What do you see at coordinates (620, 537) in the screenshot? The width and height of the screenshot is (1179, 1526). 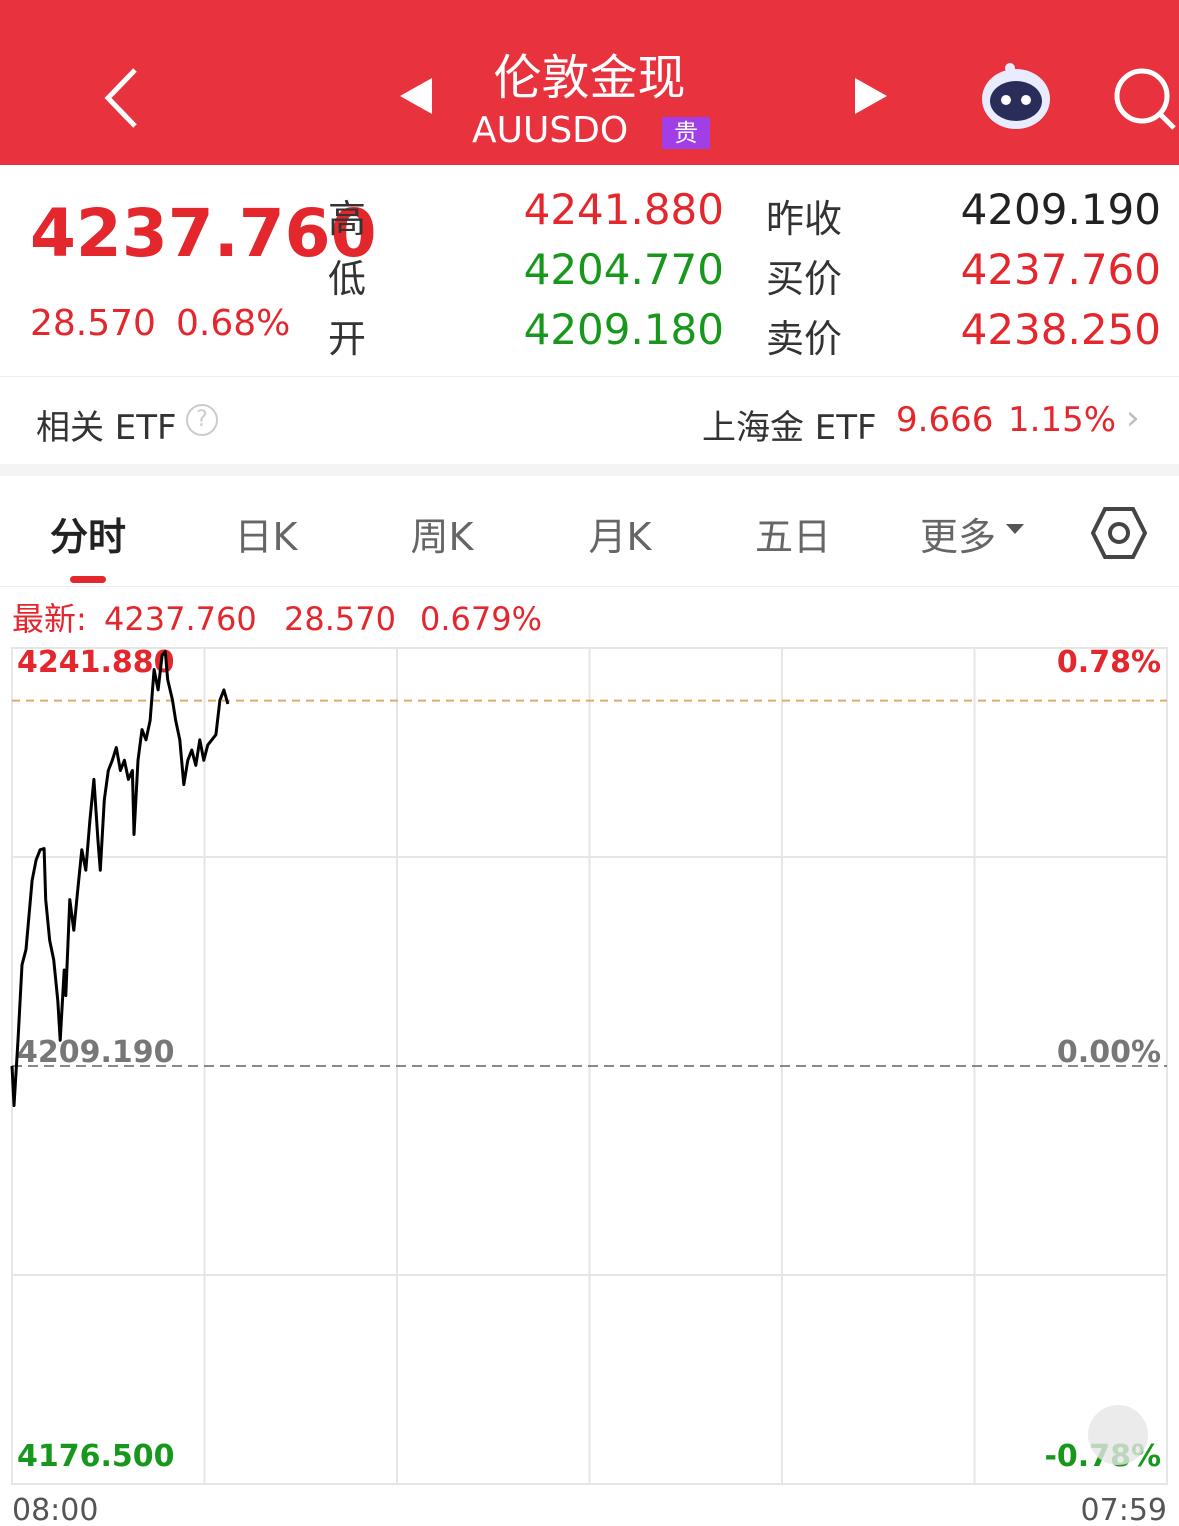 I see `tab: 月K` at bounding box center [620, 537].